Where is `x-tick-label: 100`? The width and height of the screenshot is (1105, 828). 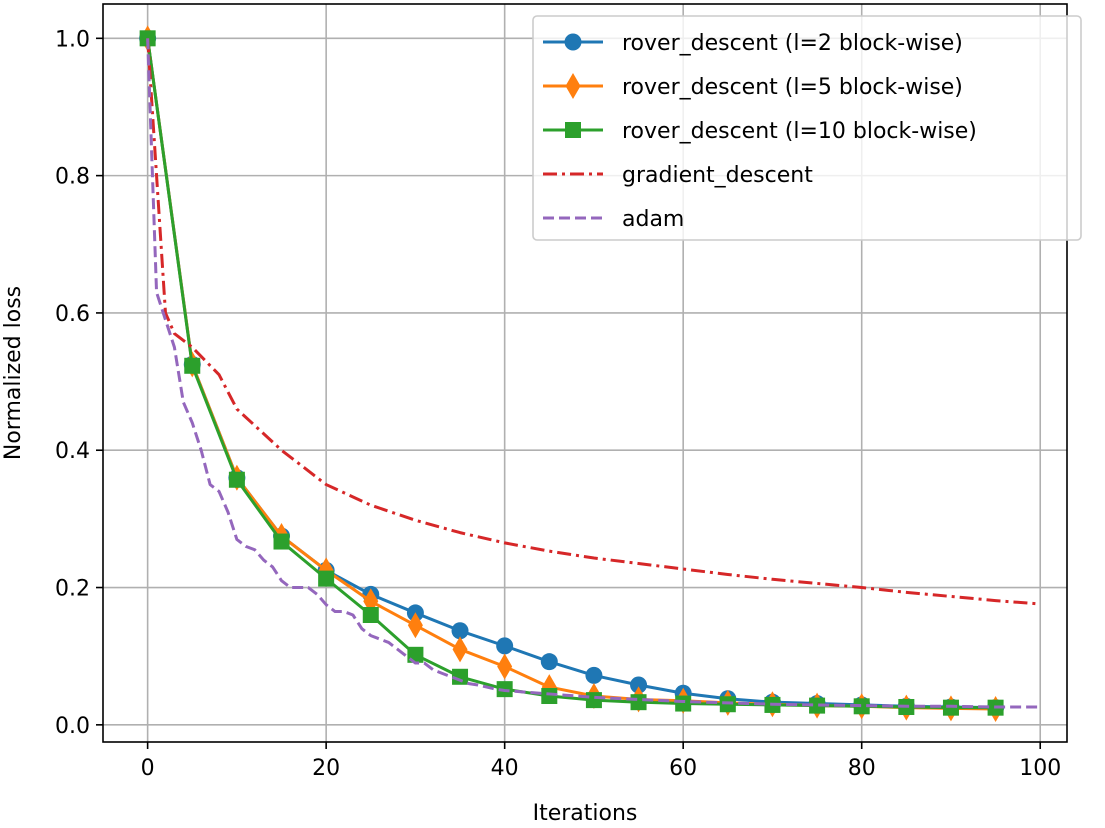 x-tick-label: 100 is located at coordinates (1040, 768).